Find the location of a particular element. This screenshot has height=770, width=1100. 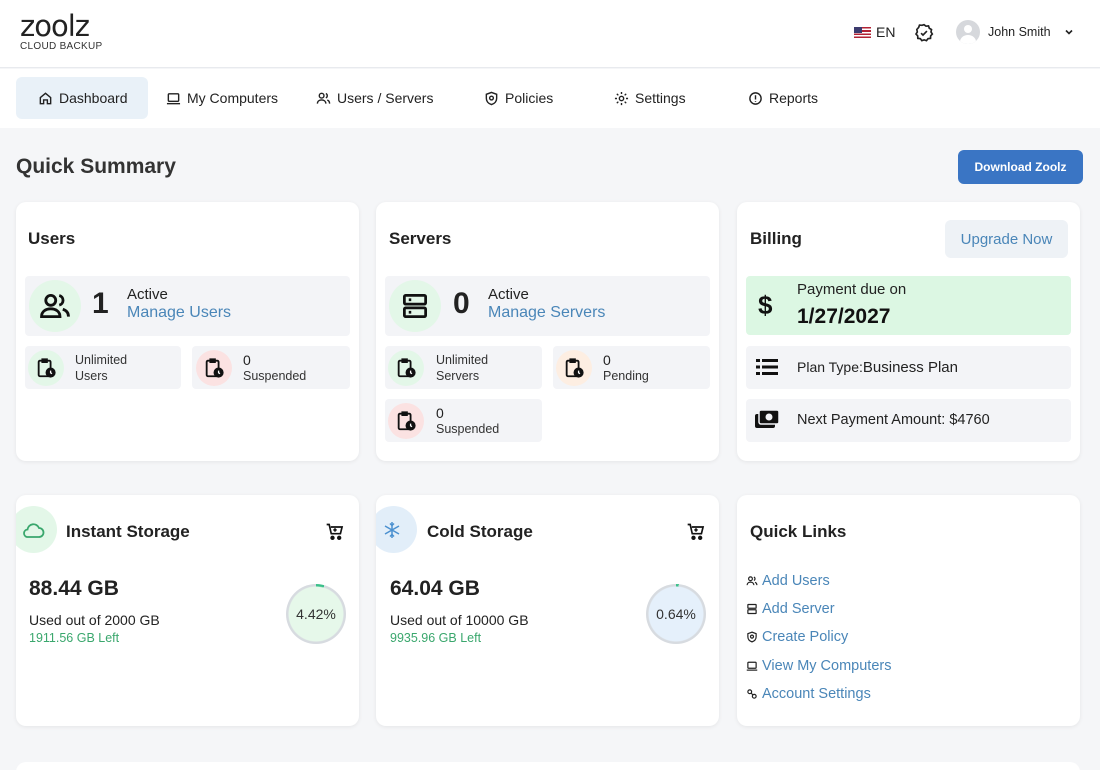

cold-storage-title: Cold Storage is located at coordinates (480, 531).